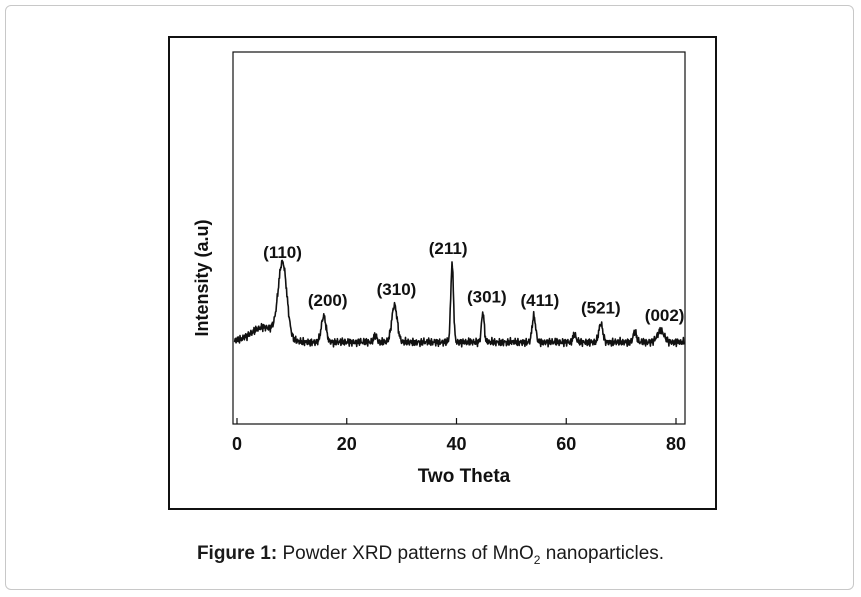 This screenshot has height=597, width=861. What do you see at coordinates (676, 444) in the screenshot?
I see `x-tick-label: 80` at bounding box center [676, 444].